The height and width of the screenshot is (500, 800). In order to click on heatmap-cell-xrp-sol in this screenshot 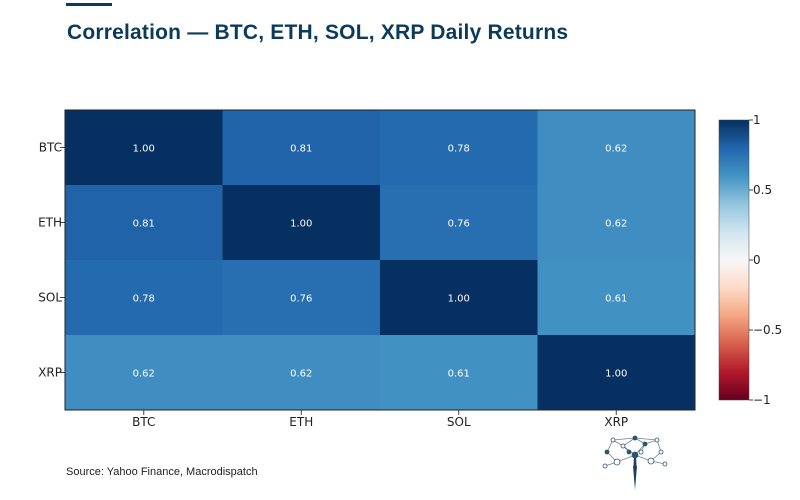, I will do `click(459, 373)`.